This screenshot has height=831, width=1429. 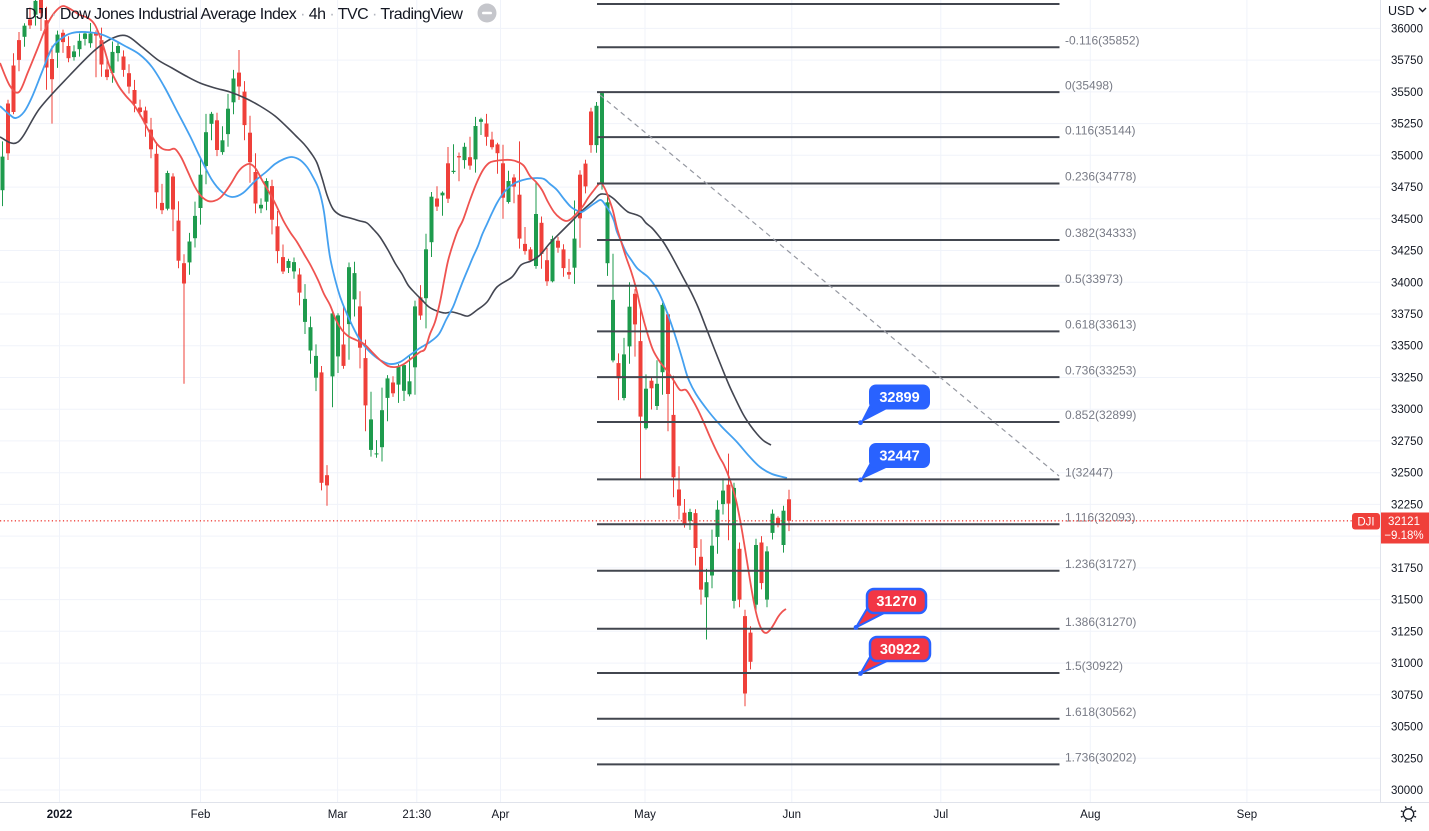 I want to click on svg-text: 33250, so click(x=1407, y=379).